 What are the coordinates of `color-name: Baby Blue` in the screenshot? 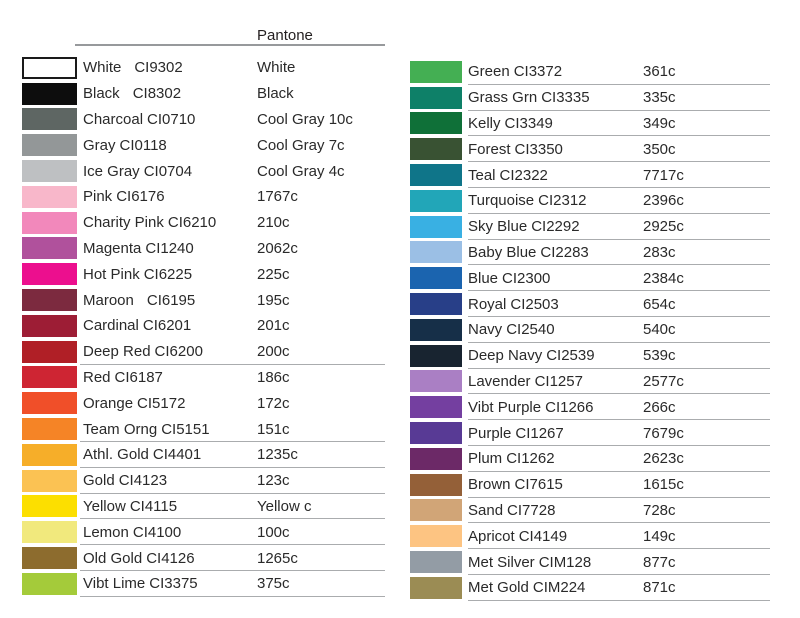 It's located at (502, 252).